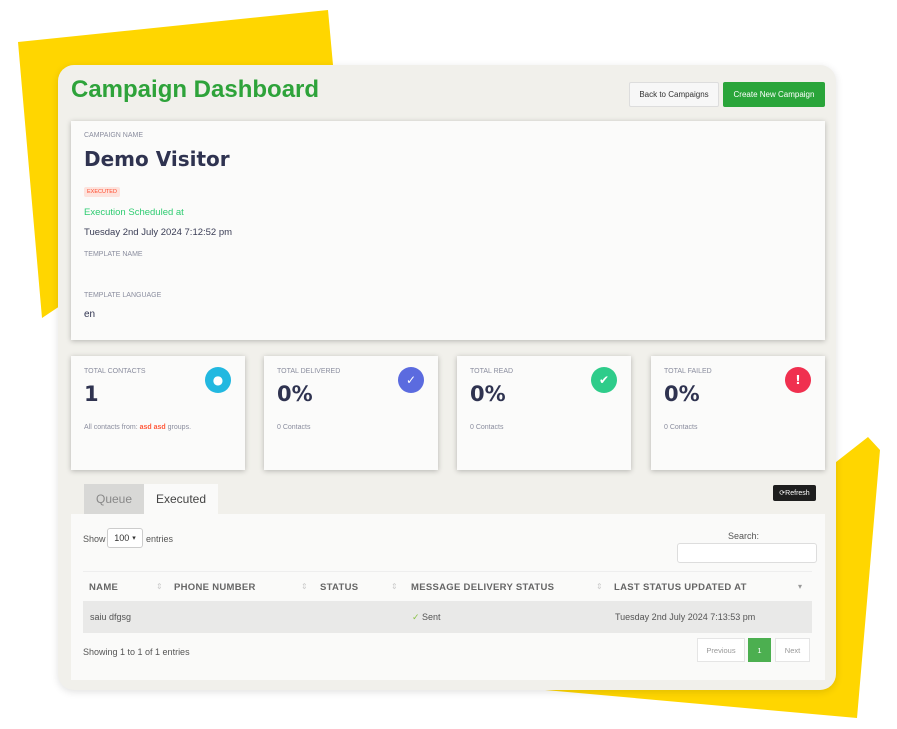  Describe the element at coordinates (774, 94) in the screenshot. I see `create-campaign-button: Create New Campaign` at that location.